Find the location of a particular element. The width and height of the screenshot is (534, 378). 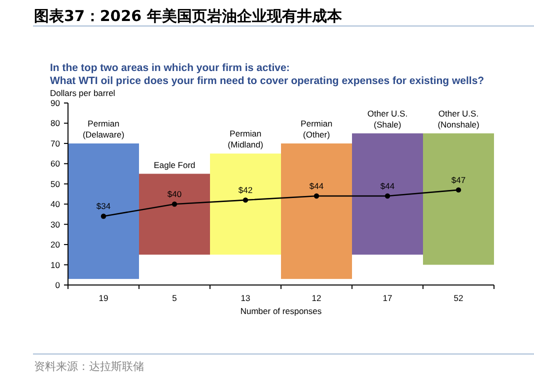

x-axis-title: Number of responses is located at coordinates (281, 311).